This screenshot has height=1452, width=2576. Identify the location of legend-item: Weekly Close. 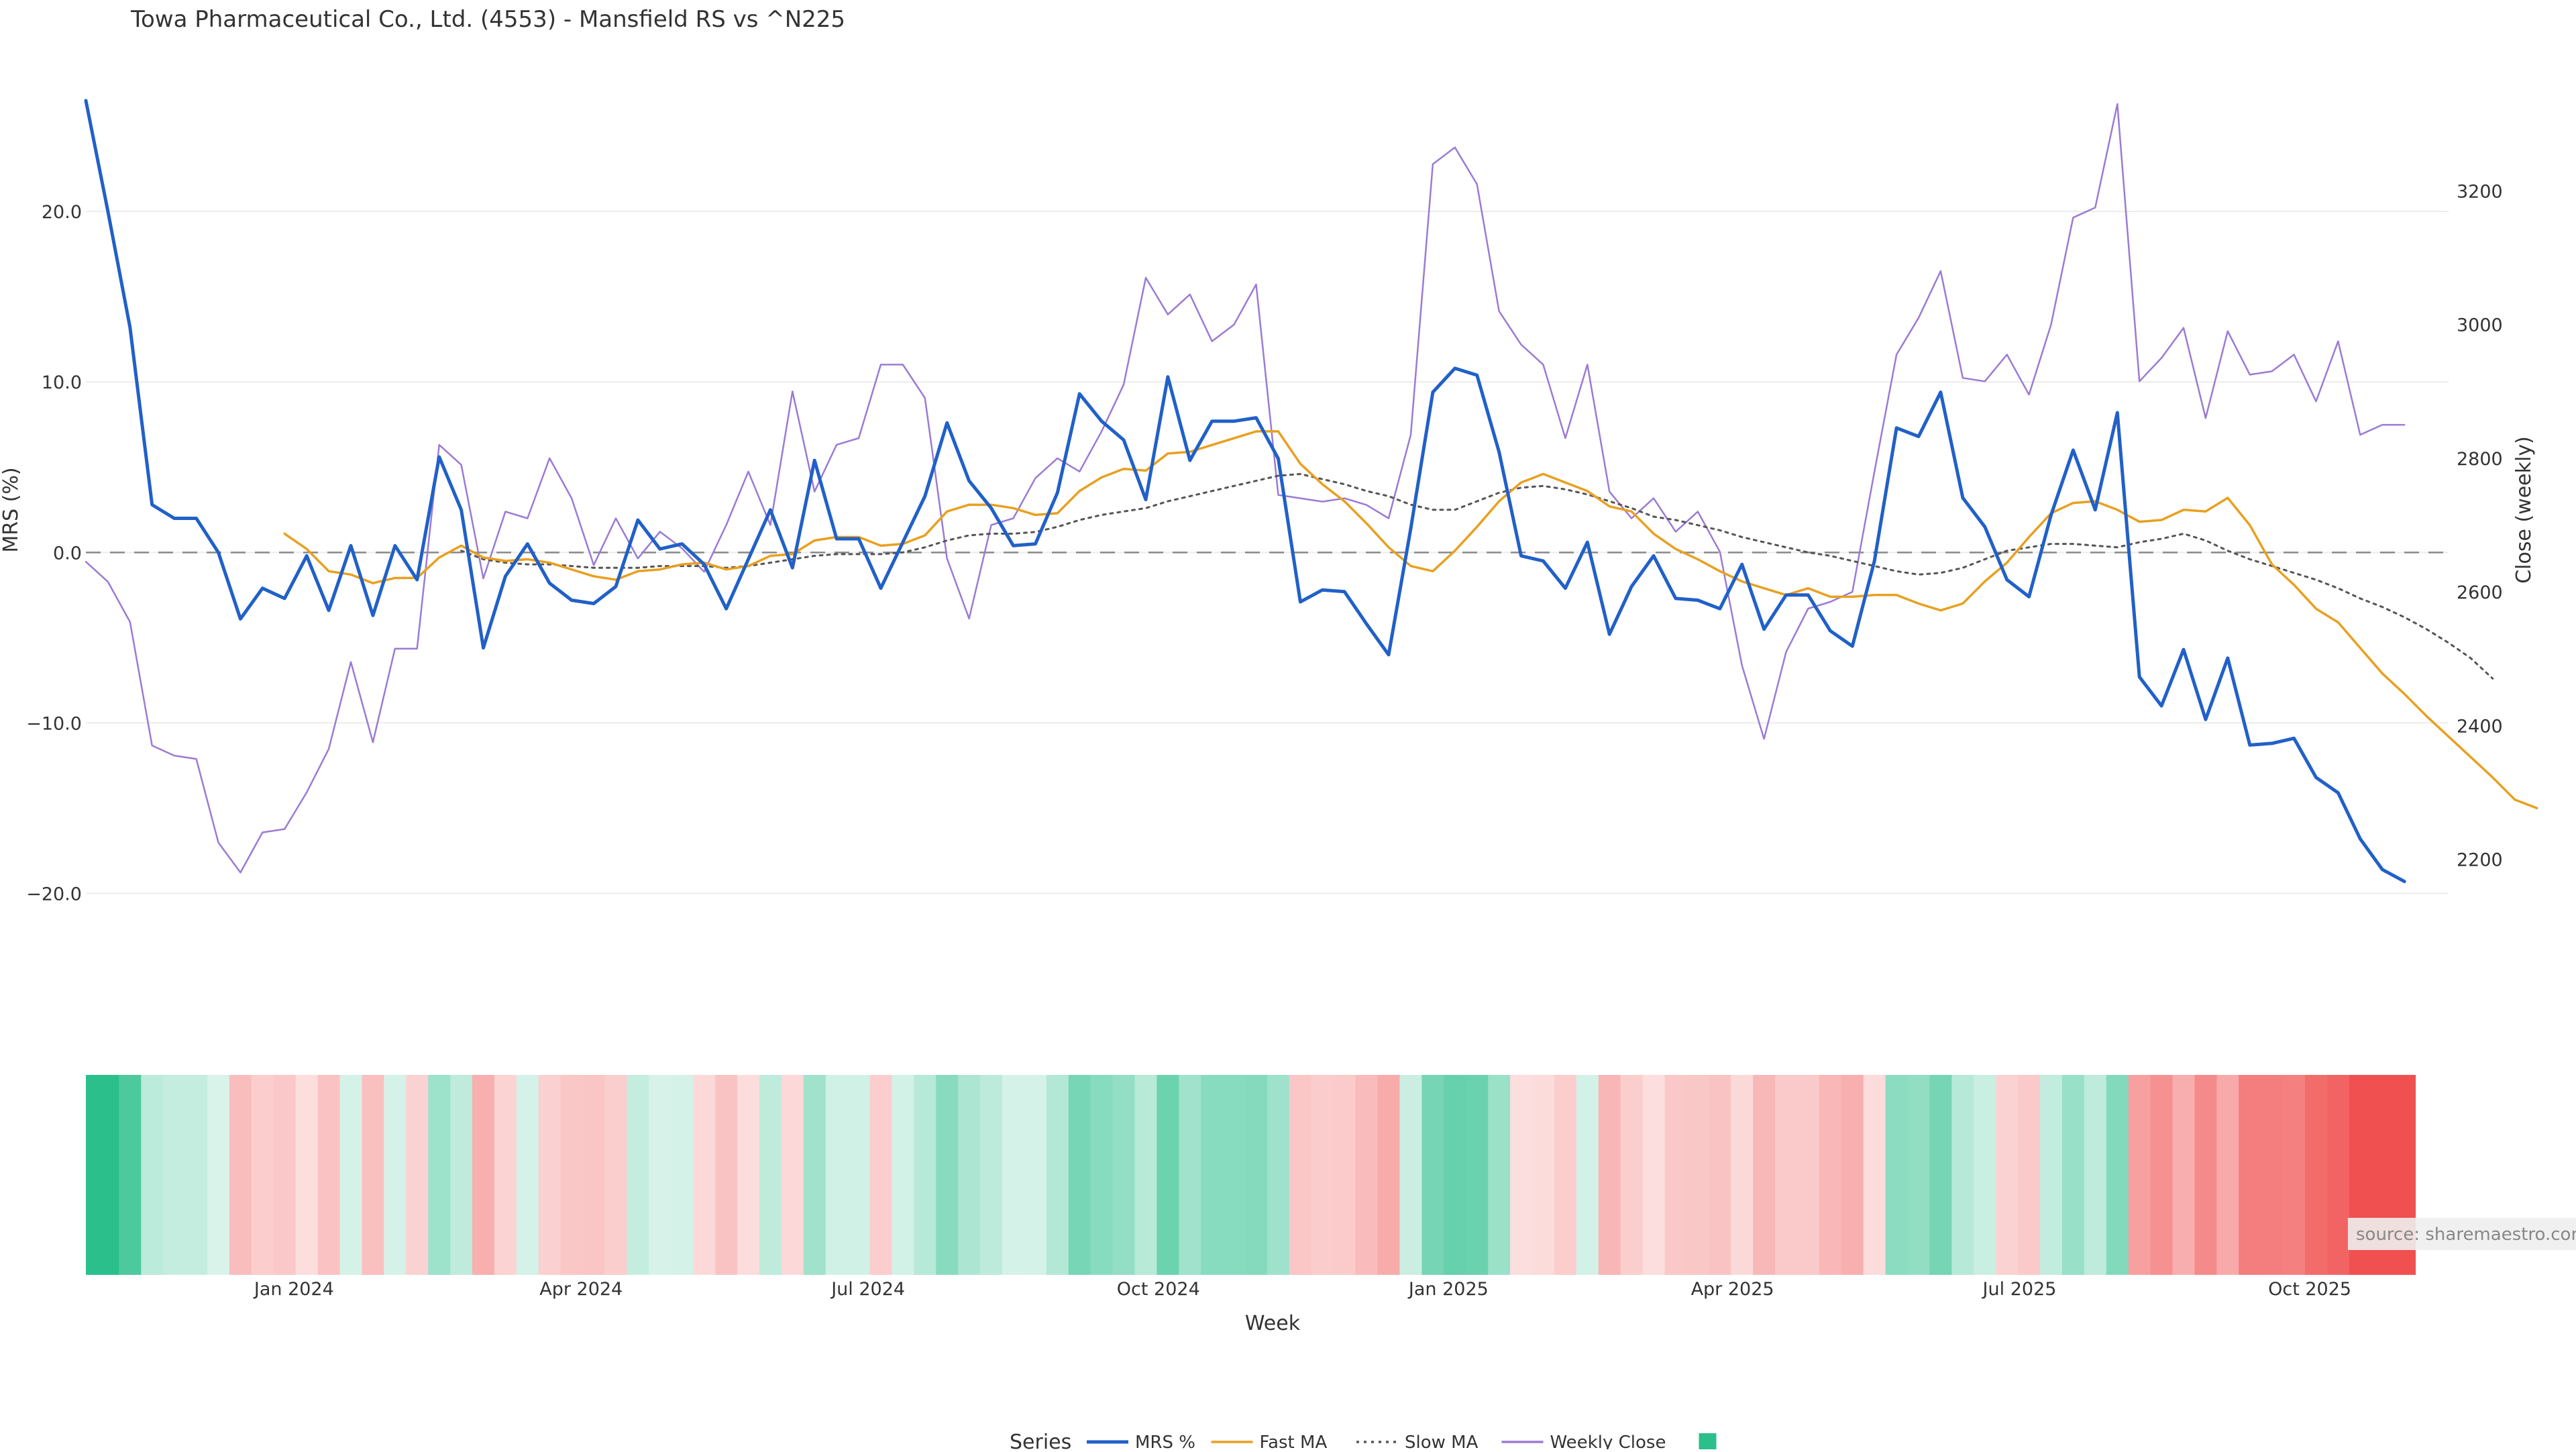
(1583, 1443).